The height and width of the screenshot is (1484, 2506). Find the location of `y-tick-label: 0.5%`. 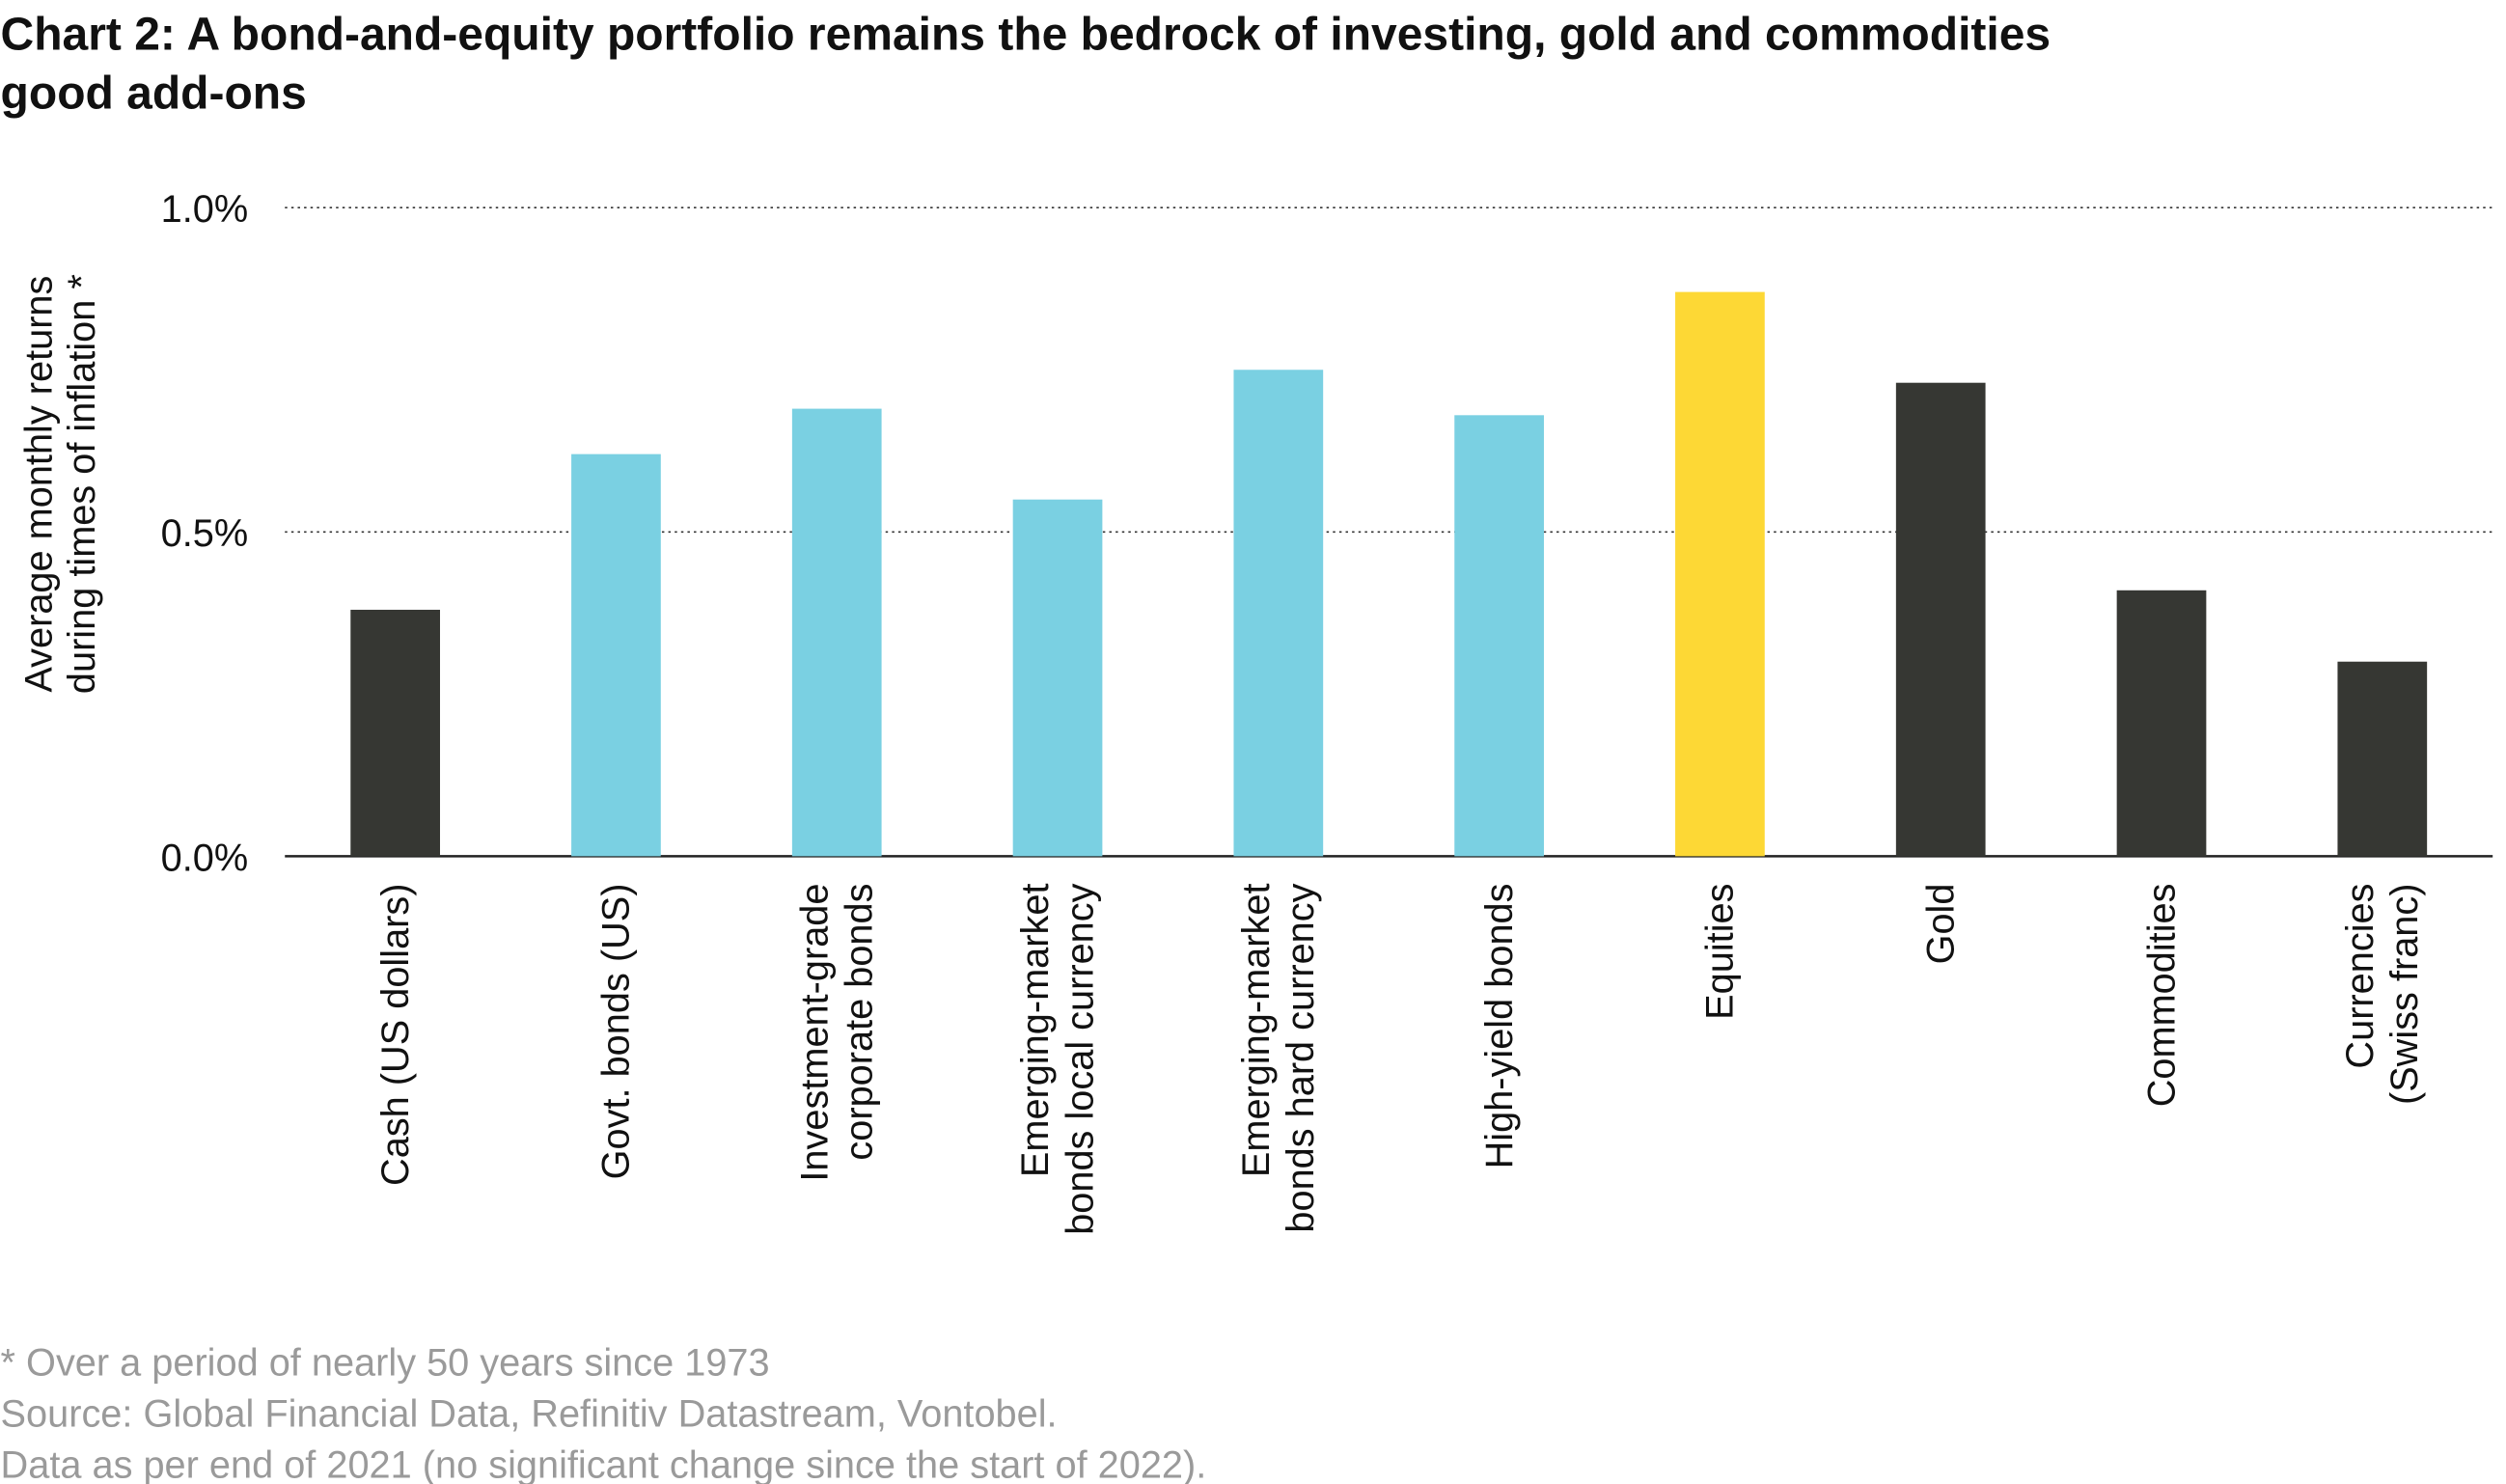

y-tick-label: 0.5% is located at coordinates (205, 533).